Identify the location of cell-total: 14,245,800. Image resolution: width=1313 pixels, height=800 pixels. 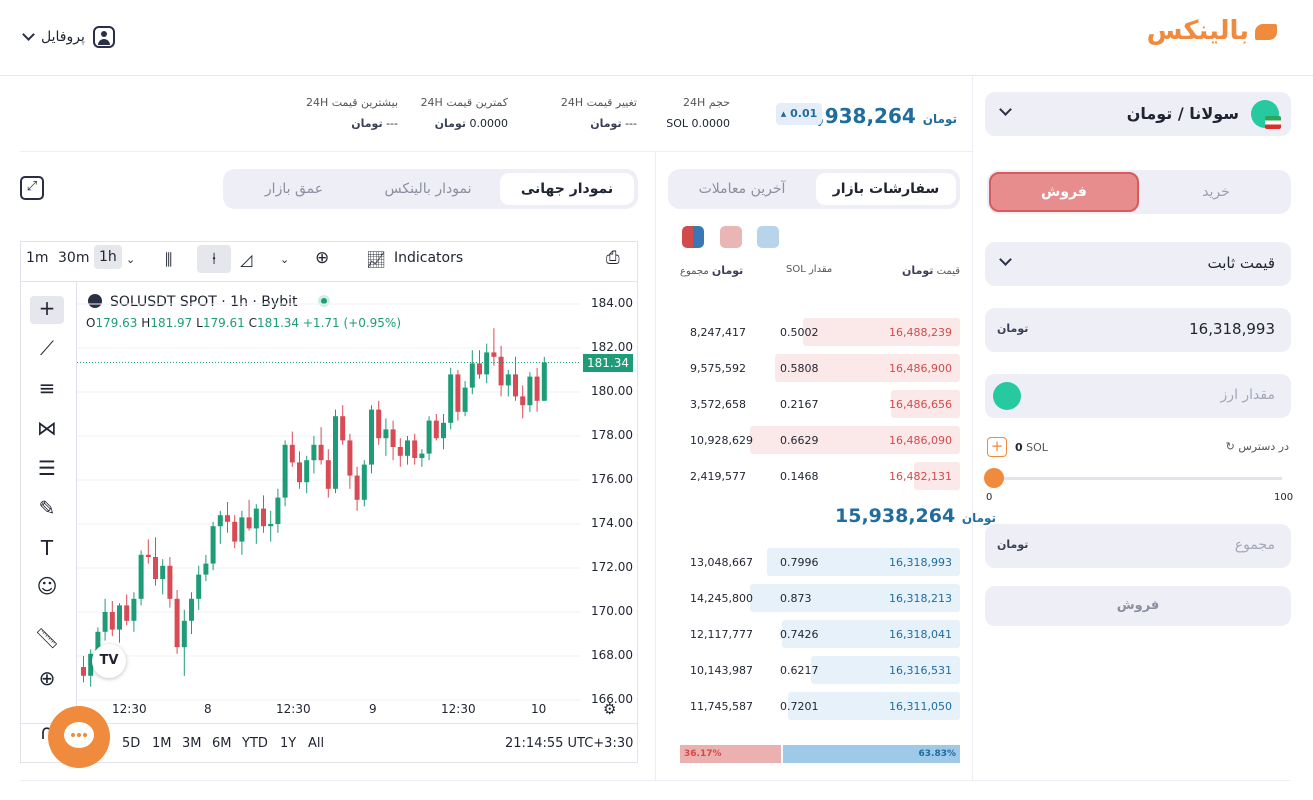
(721, 598).